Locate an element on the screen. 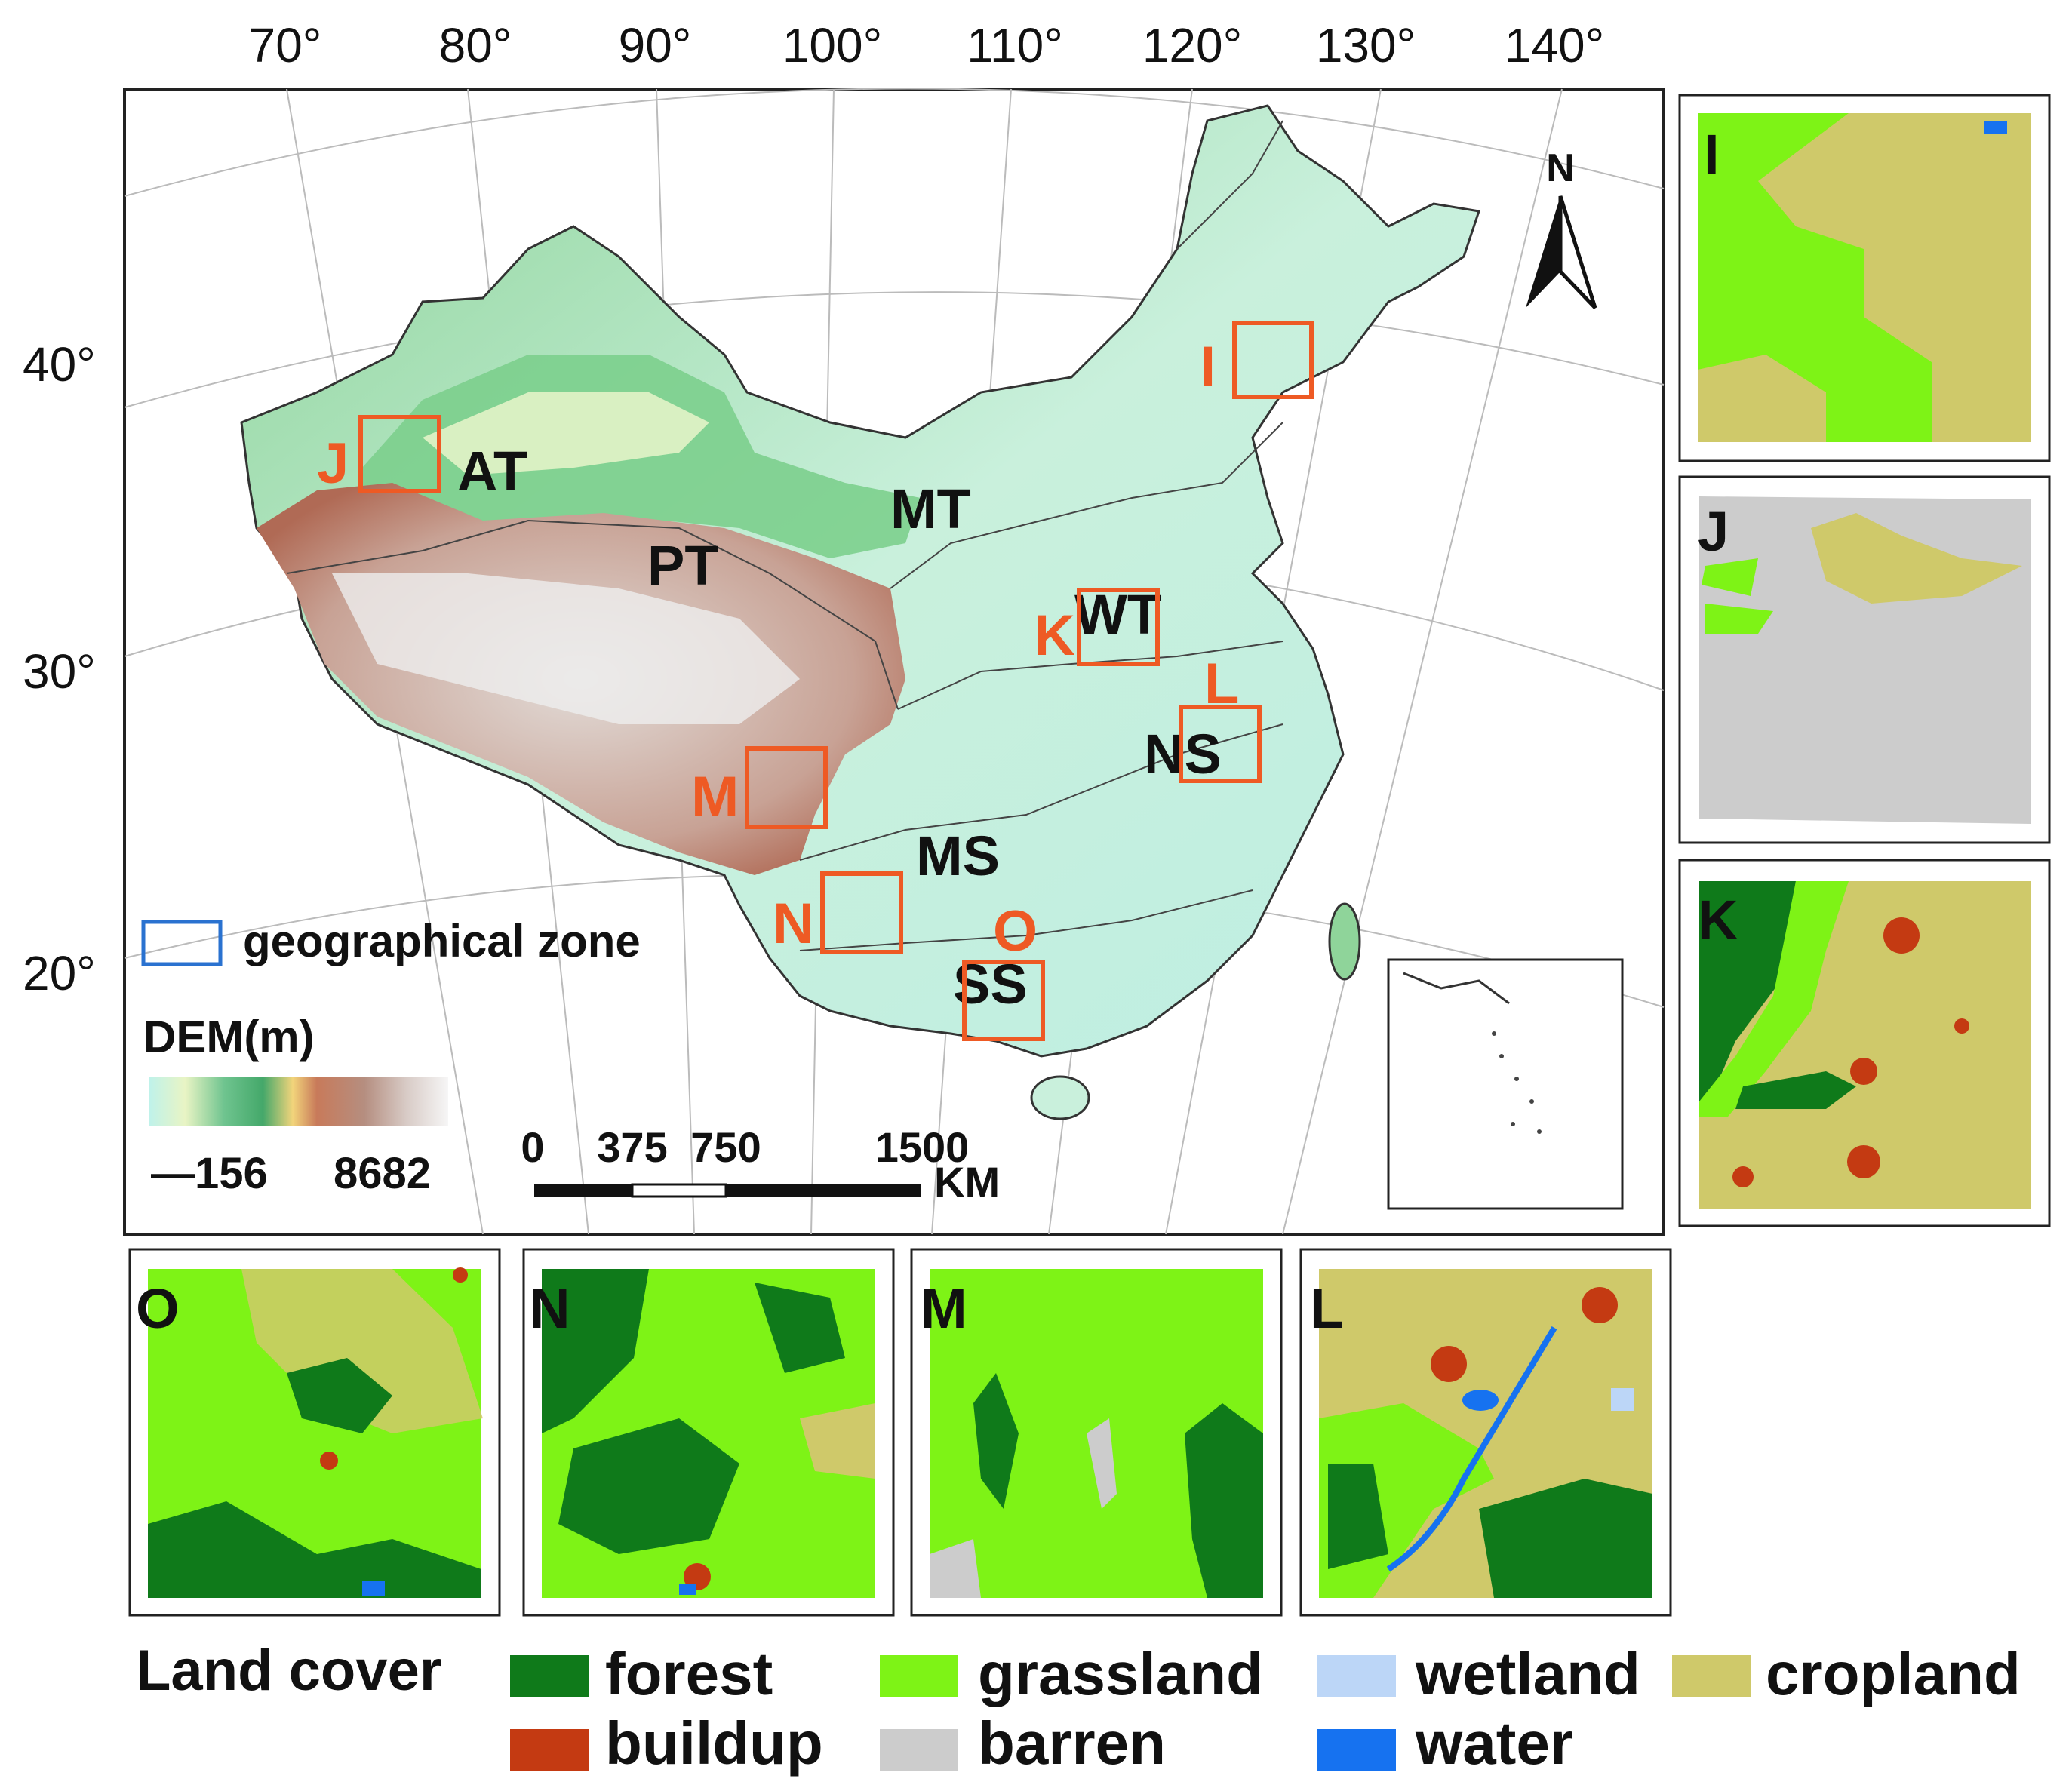 The height and width of the screenshot is (1791, 2072). legend-label-barren: barren is located at coordinates (1072, 1743).